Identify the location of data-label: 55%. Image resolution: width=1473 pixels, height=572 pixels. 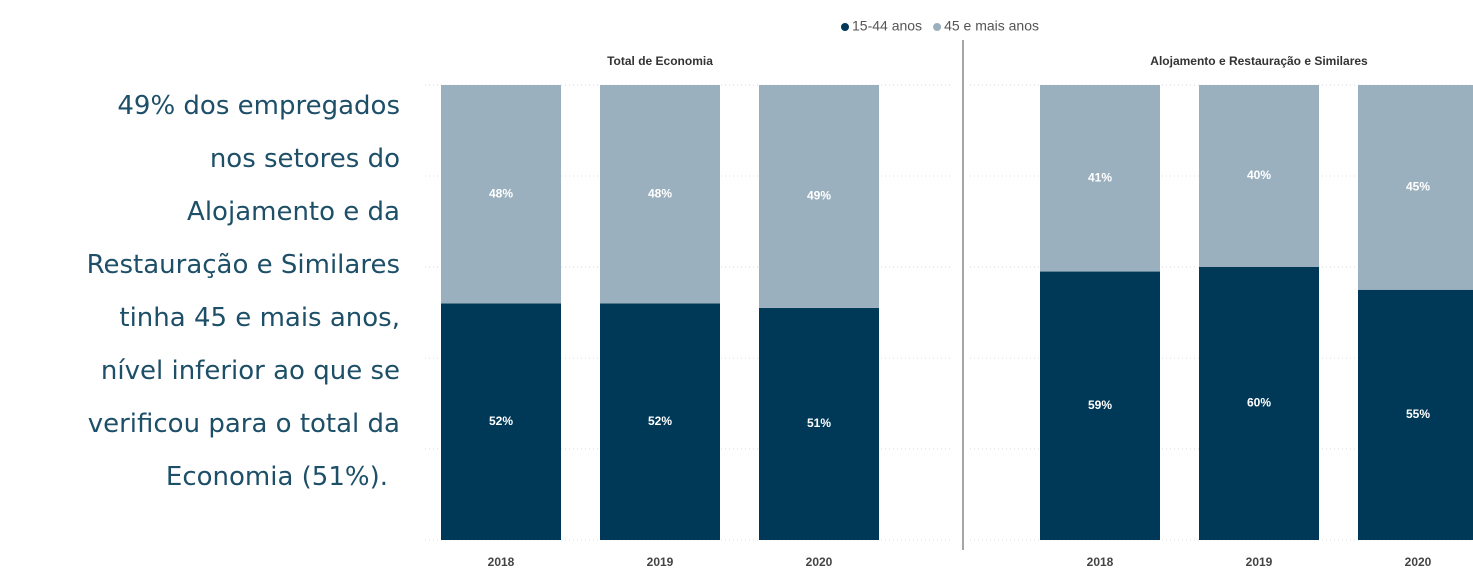
(1418, 414).